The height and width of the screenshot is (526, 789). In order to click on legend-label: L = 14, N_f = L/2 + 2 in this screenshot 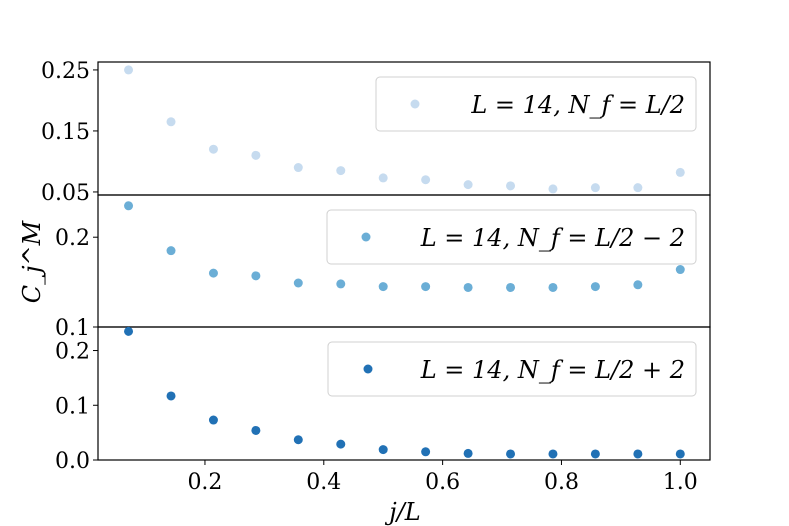, I will do `click(552, 370)`.